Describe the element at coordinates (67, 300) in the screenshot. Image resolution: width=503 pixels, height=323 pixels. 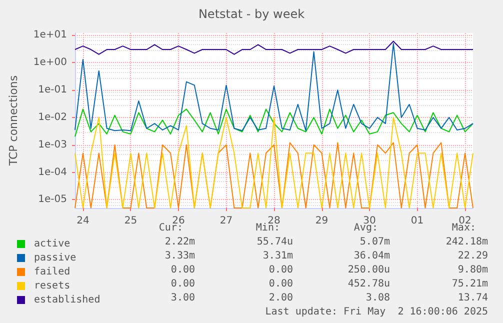
I see `legend-label: established` at that location.